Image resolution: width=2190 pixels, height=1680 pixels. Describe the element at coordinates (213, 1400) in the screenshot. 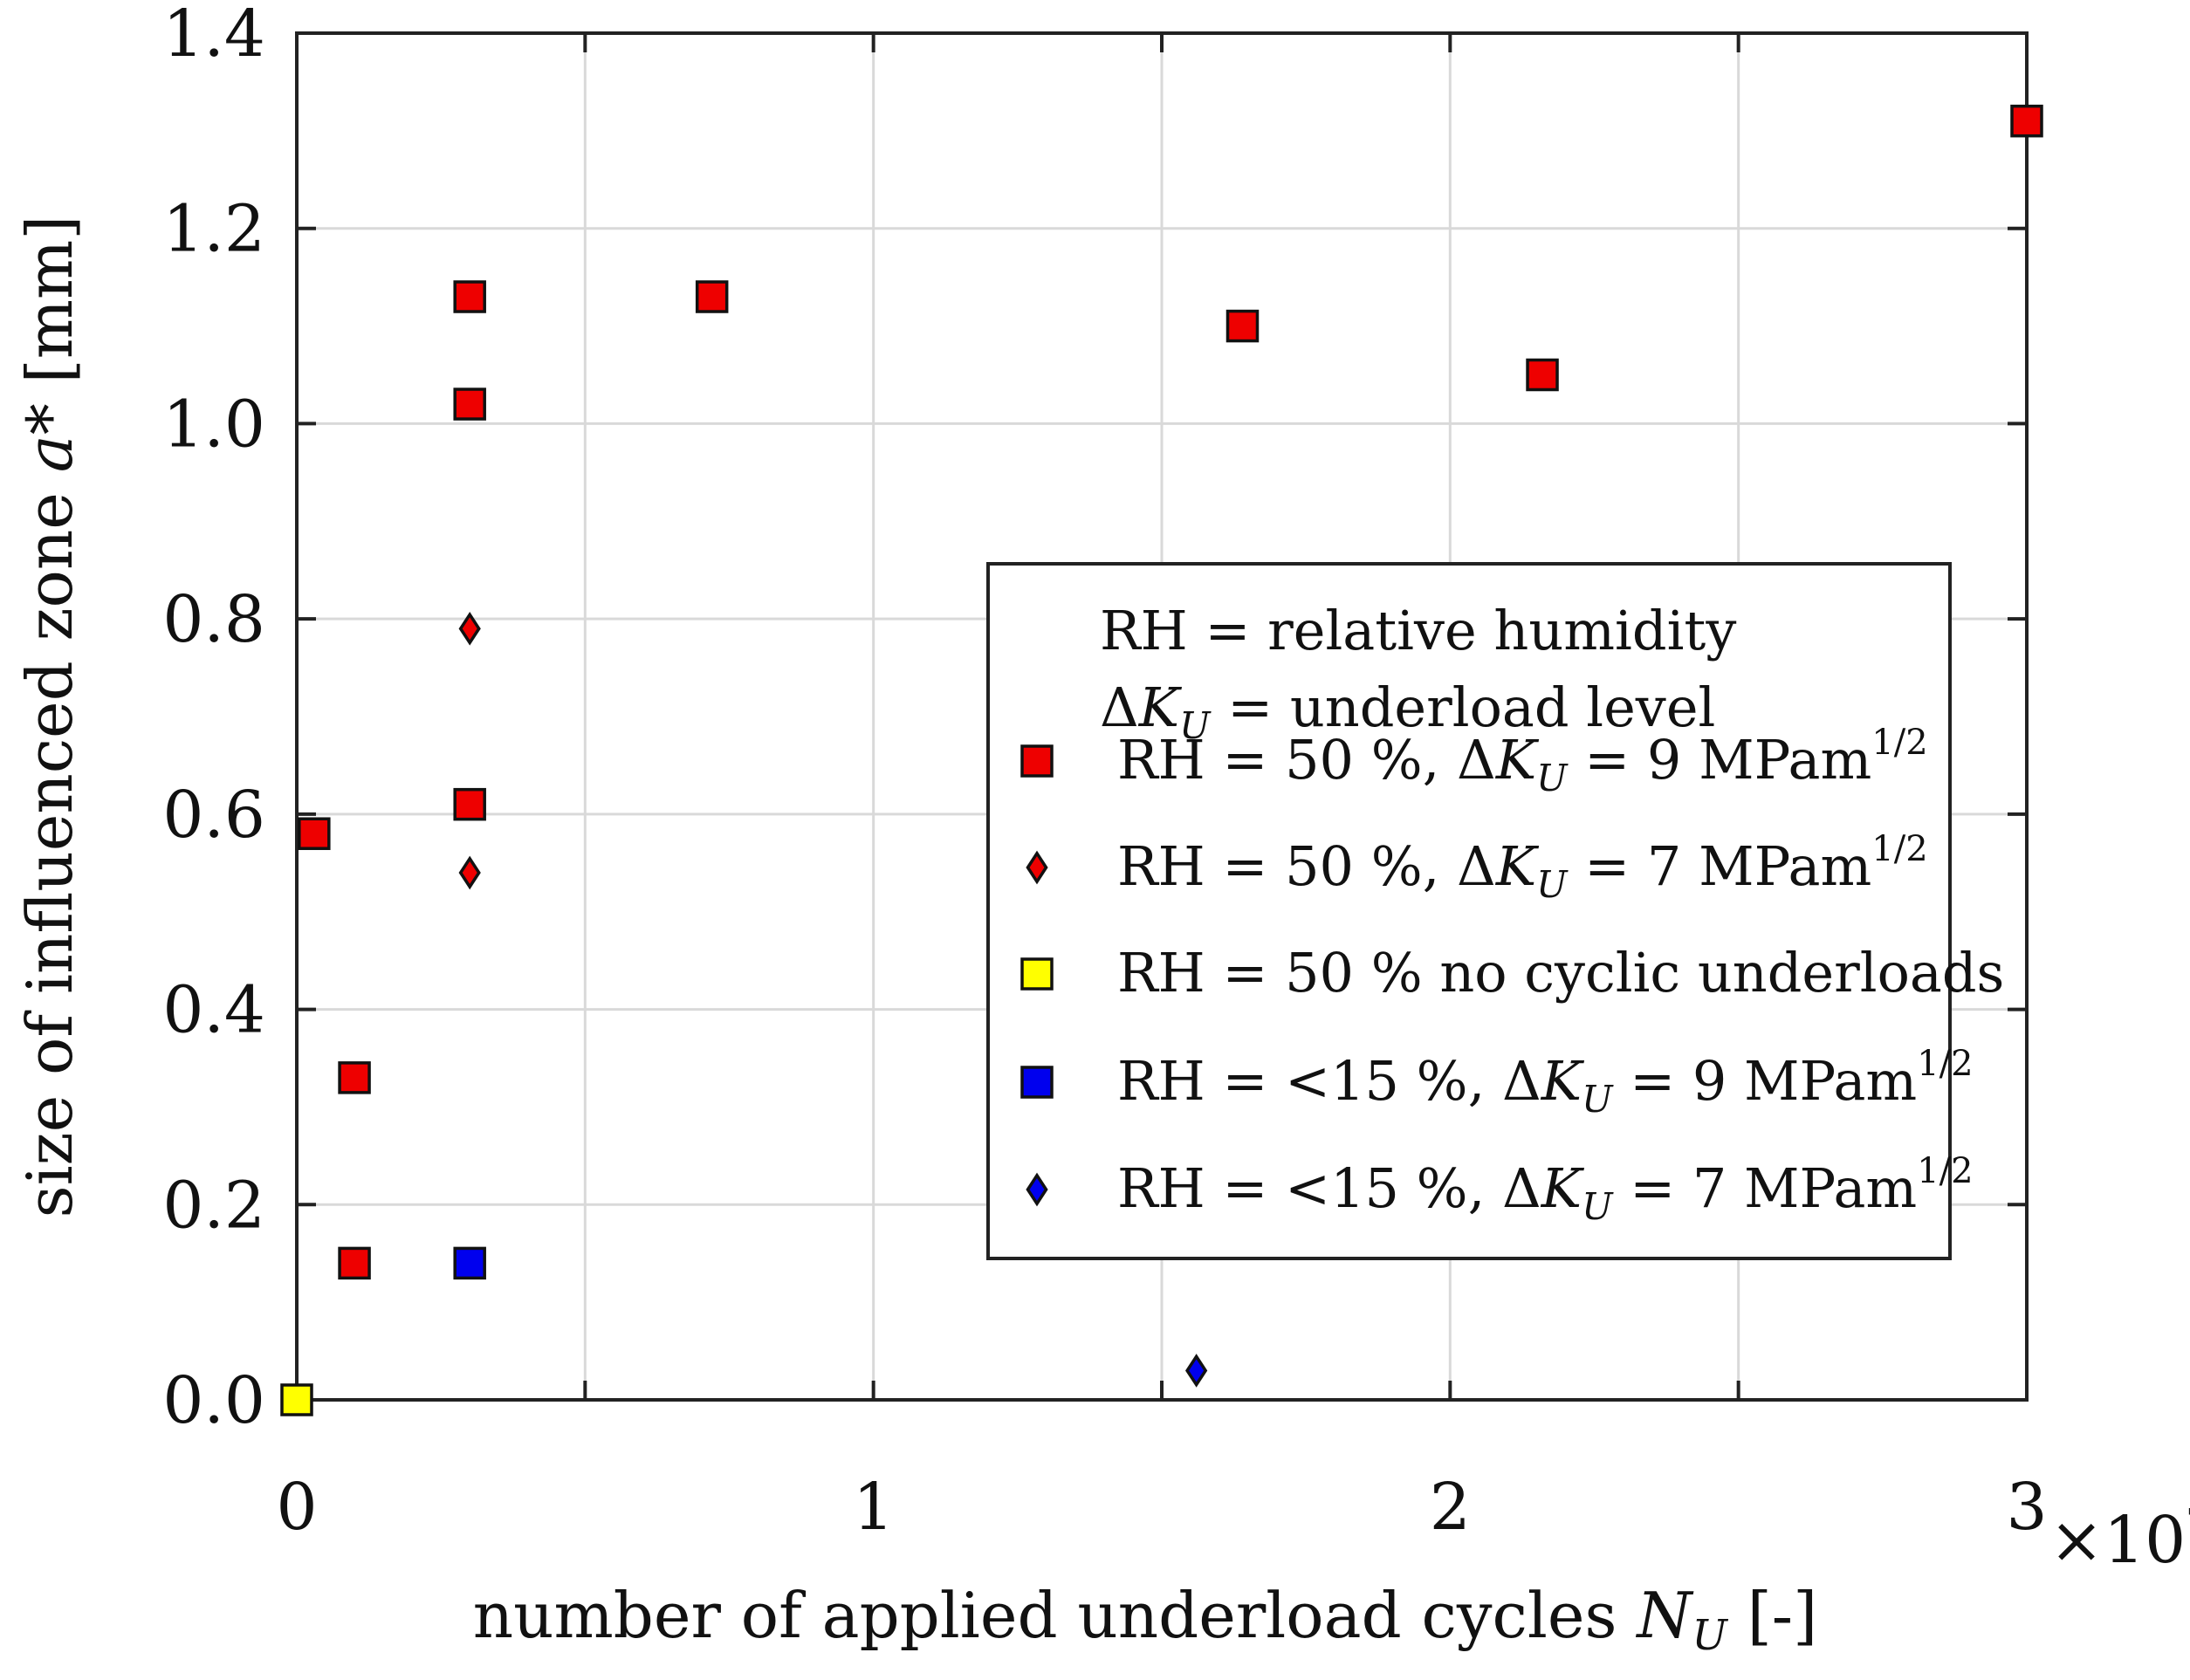

I see `y-tick-label: 0.0` at that location.